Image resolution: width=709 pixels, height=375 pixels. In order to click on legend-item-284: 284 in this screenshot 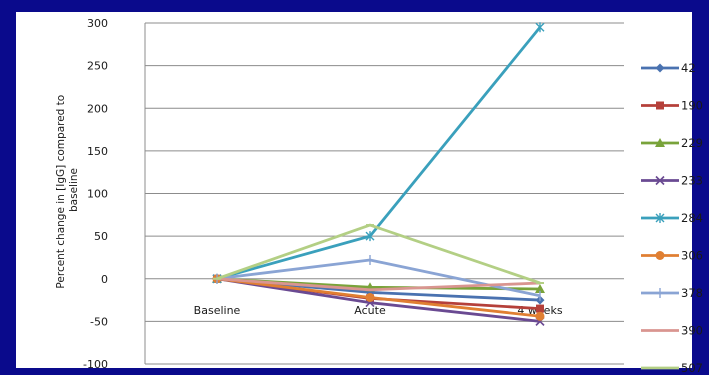, I will do `click(672, 218)`.